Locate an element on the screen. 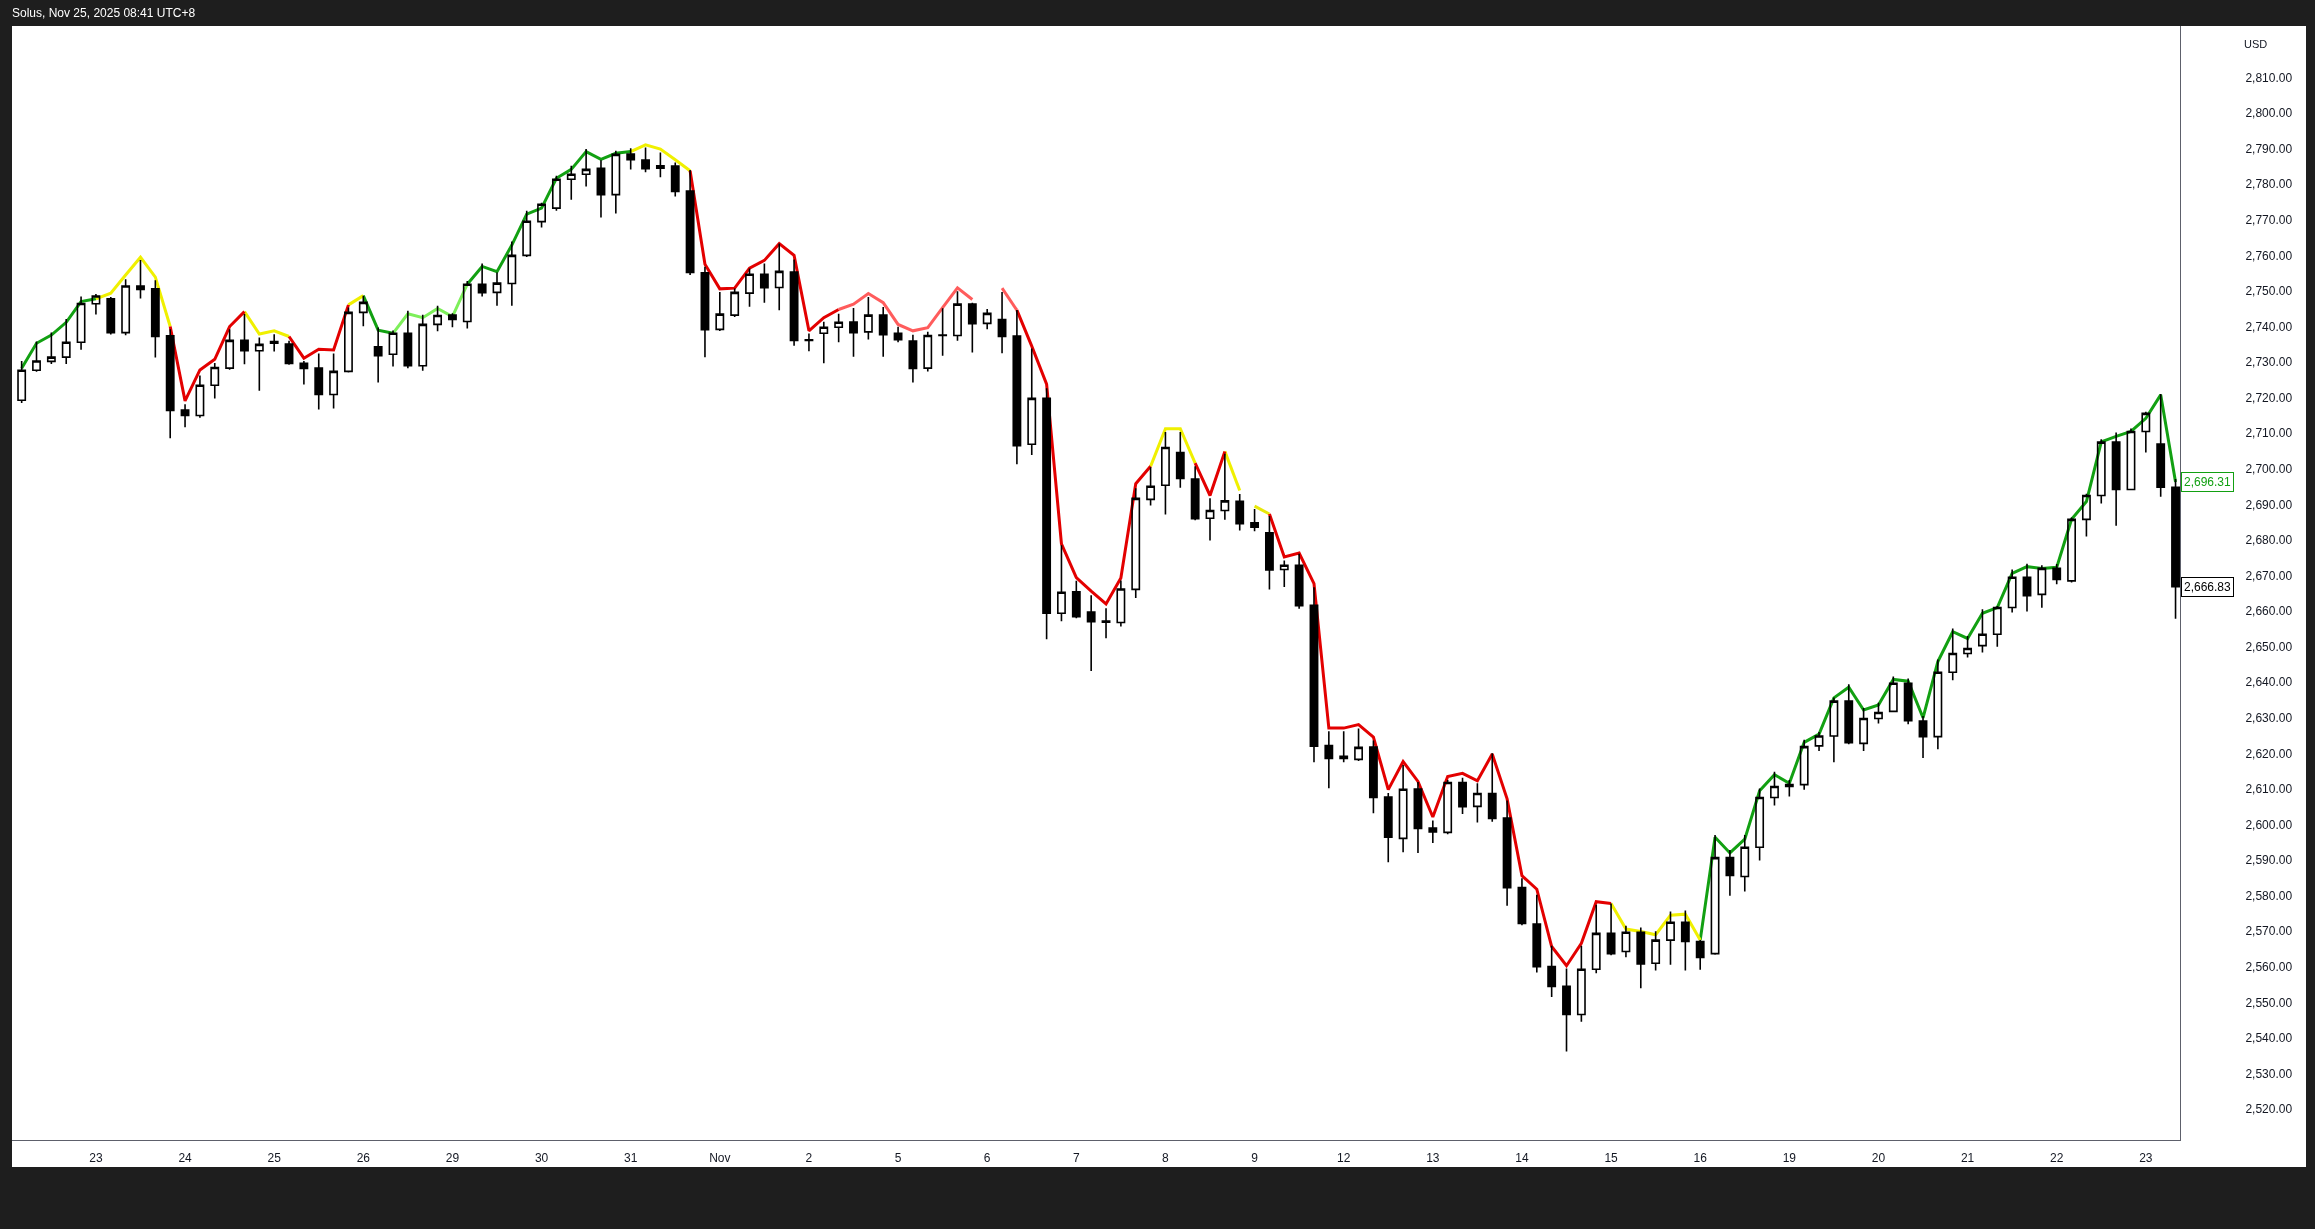 This screenshot has width=2315, height=1229. text: 2,666.83 is located at coordinates (2207, 587).